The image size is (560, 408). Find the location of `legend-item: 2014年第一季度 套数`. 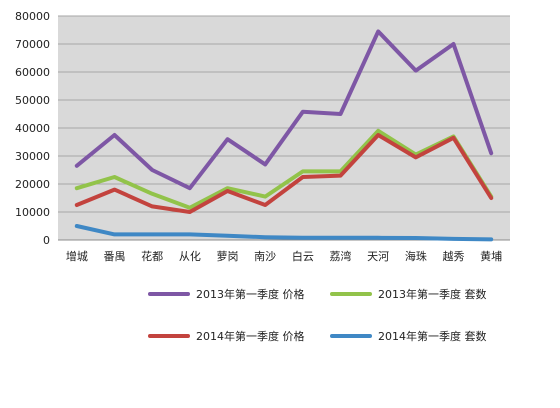

legend-item: 2014年第一季度 套数 is located at coordinates (408, 336).